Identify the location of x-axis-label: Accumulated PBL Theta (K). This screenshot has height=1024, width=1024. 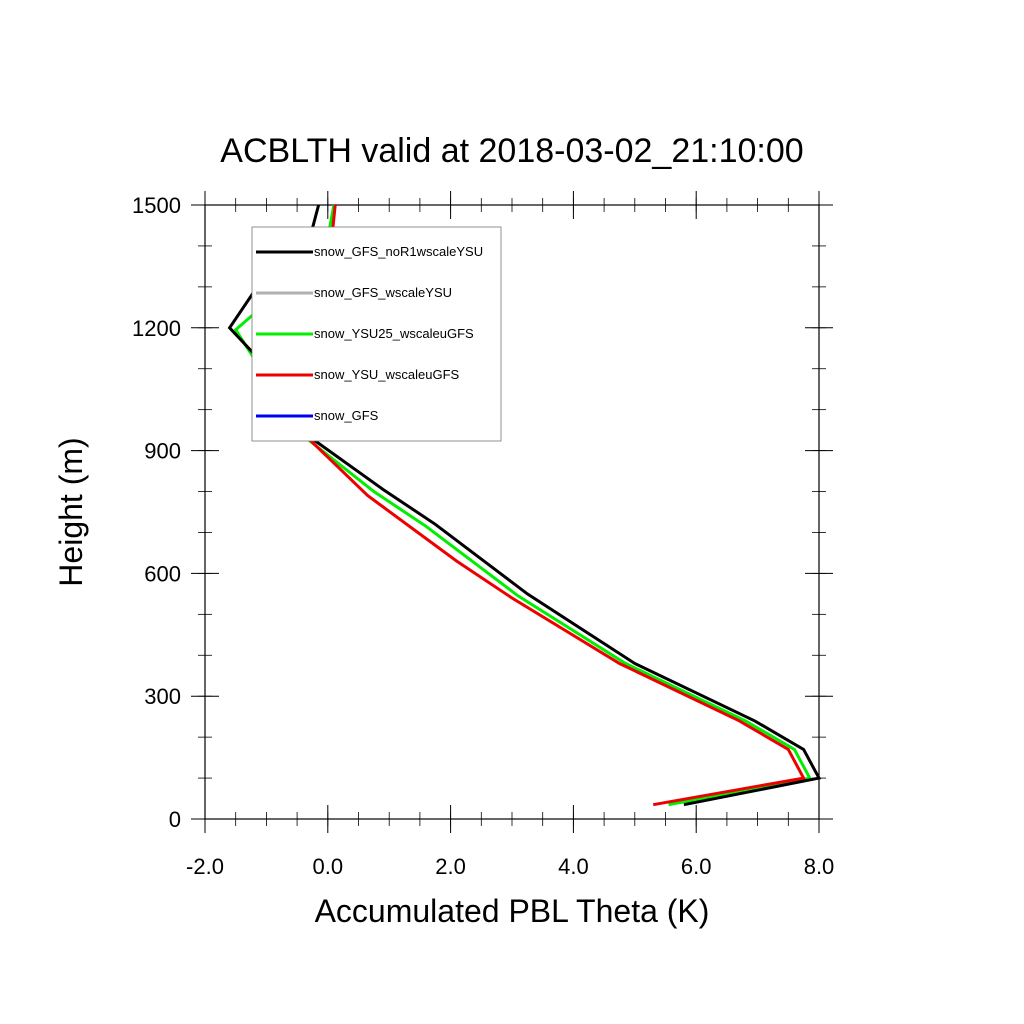
(512, 911).